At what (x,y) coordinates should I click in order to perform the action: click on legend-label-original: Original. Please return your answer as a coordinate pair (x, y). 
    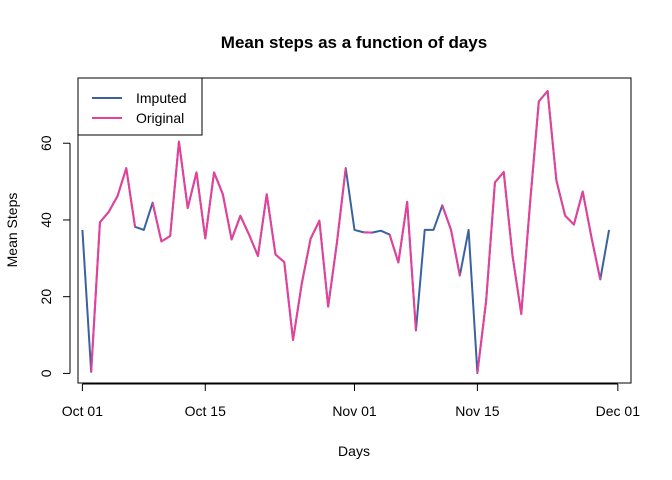
    Looking at the image, I should click on (160, 118).